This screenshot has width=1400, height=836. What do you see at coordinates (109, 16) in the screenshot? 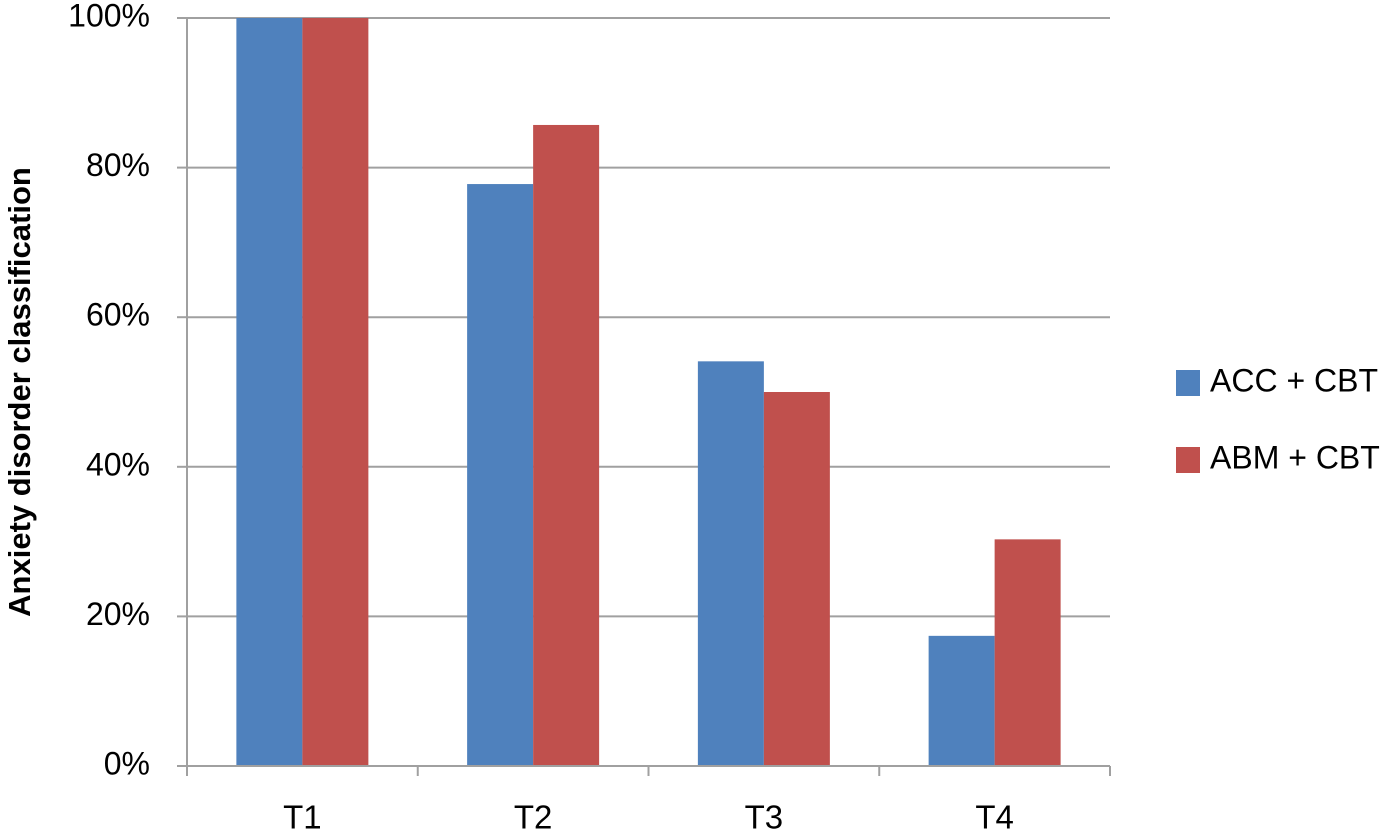
I see `y-tick-label: 100%` at bounding box center [109, 16].